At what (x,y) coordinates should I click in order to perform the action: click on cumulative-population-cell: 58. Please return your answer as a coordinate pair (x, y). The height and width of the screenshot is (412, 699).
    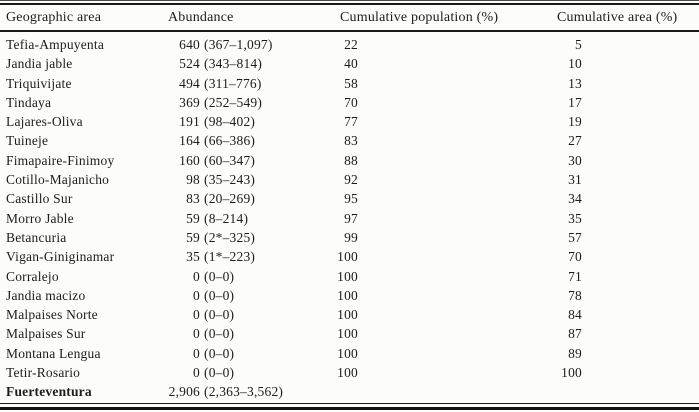
    Looking at the image, I should click on (351, 83).